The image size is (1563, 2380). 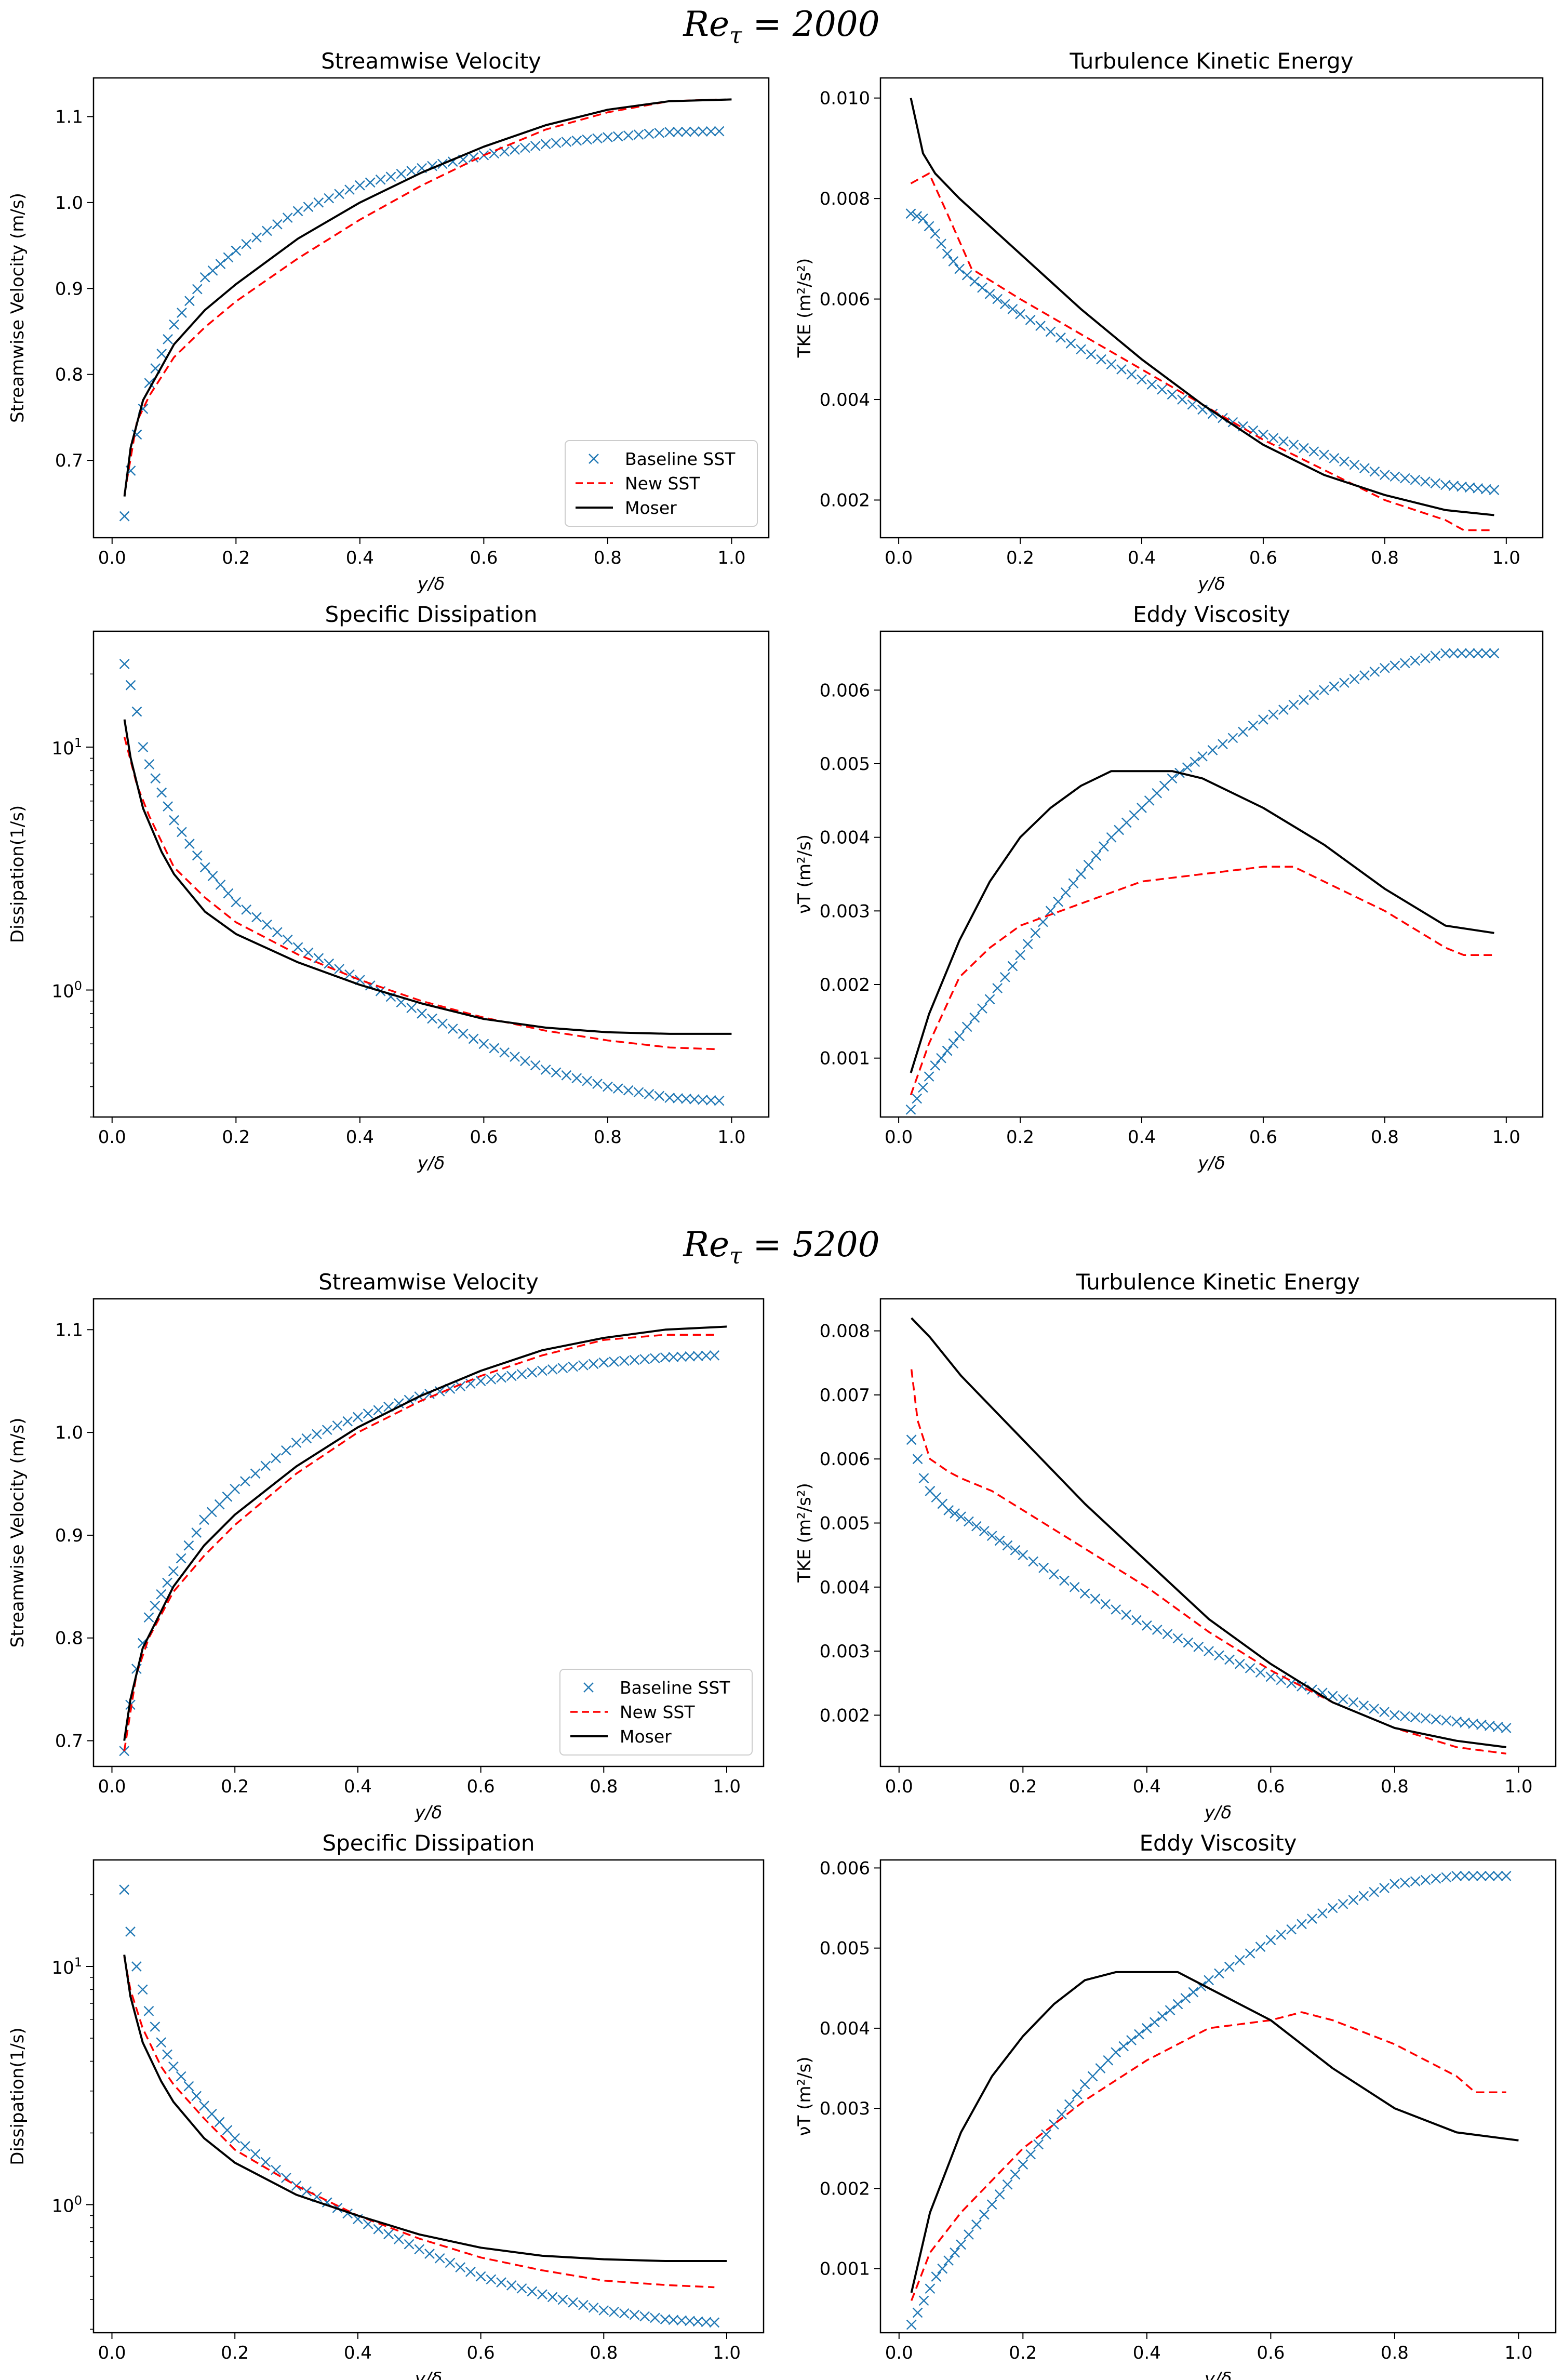 What do you see at coordinates (594, 459) in the screenshot?
I see `legend-marker-baseline` at bounding box center [594, 459].